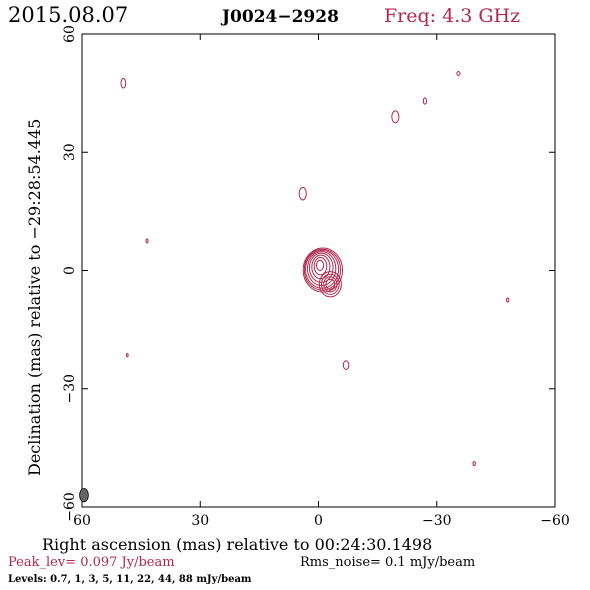 The image size is (590, 590). I want to click on y-tick-label: 30, so click(70, 152).